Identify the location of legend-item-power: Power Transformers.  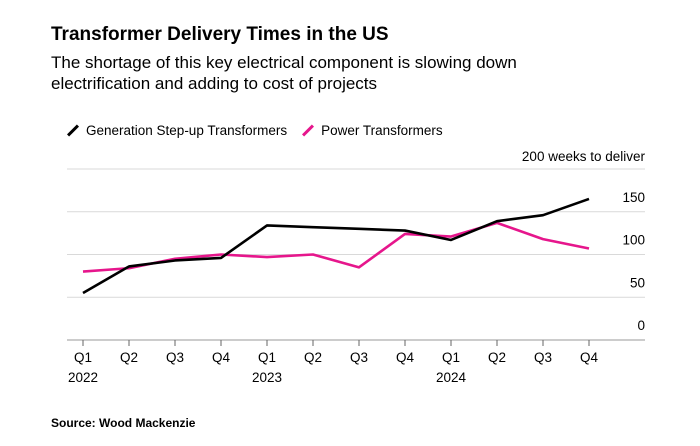
(372, 130).